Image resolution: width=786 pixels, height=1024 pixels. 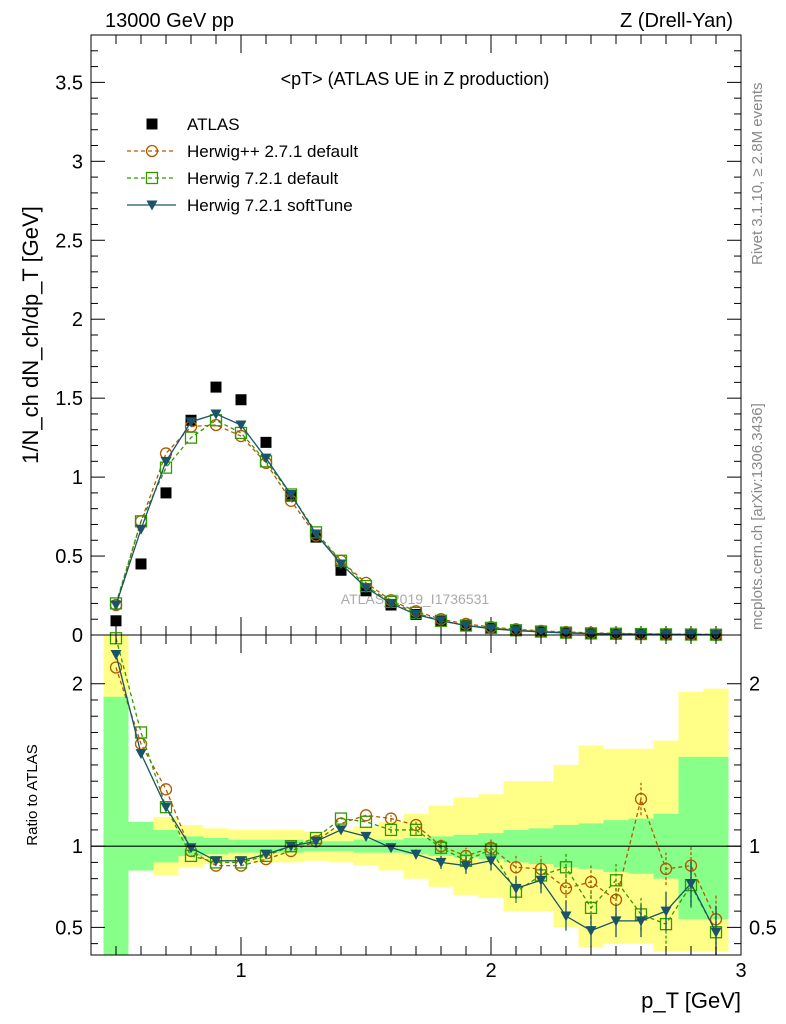 I want to click on main-y-tick-label: 3, so click(x=77, y=162).